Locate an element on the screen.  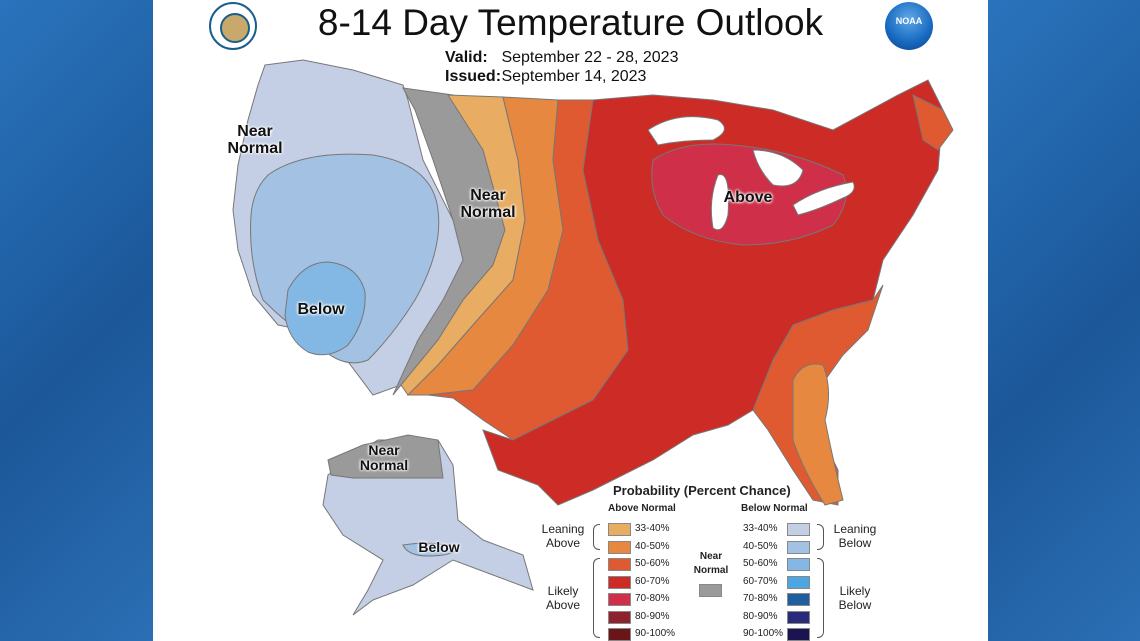
brace-likely-above is located at coordinates (596, 598).